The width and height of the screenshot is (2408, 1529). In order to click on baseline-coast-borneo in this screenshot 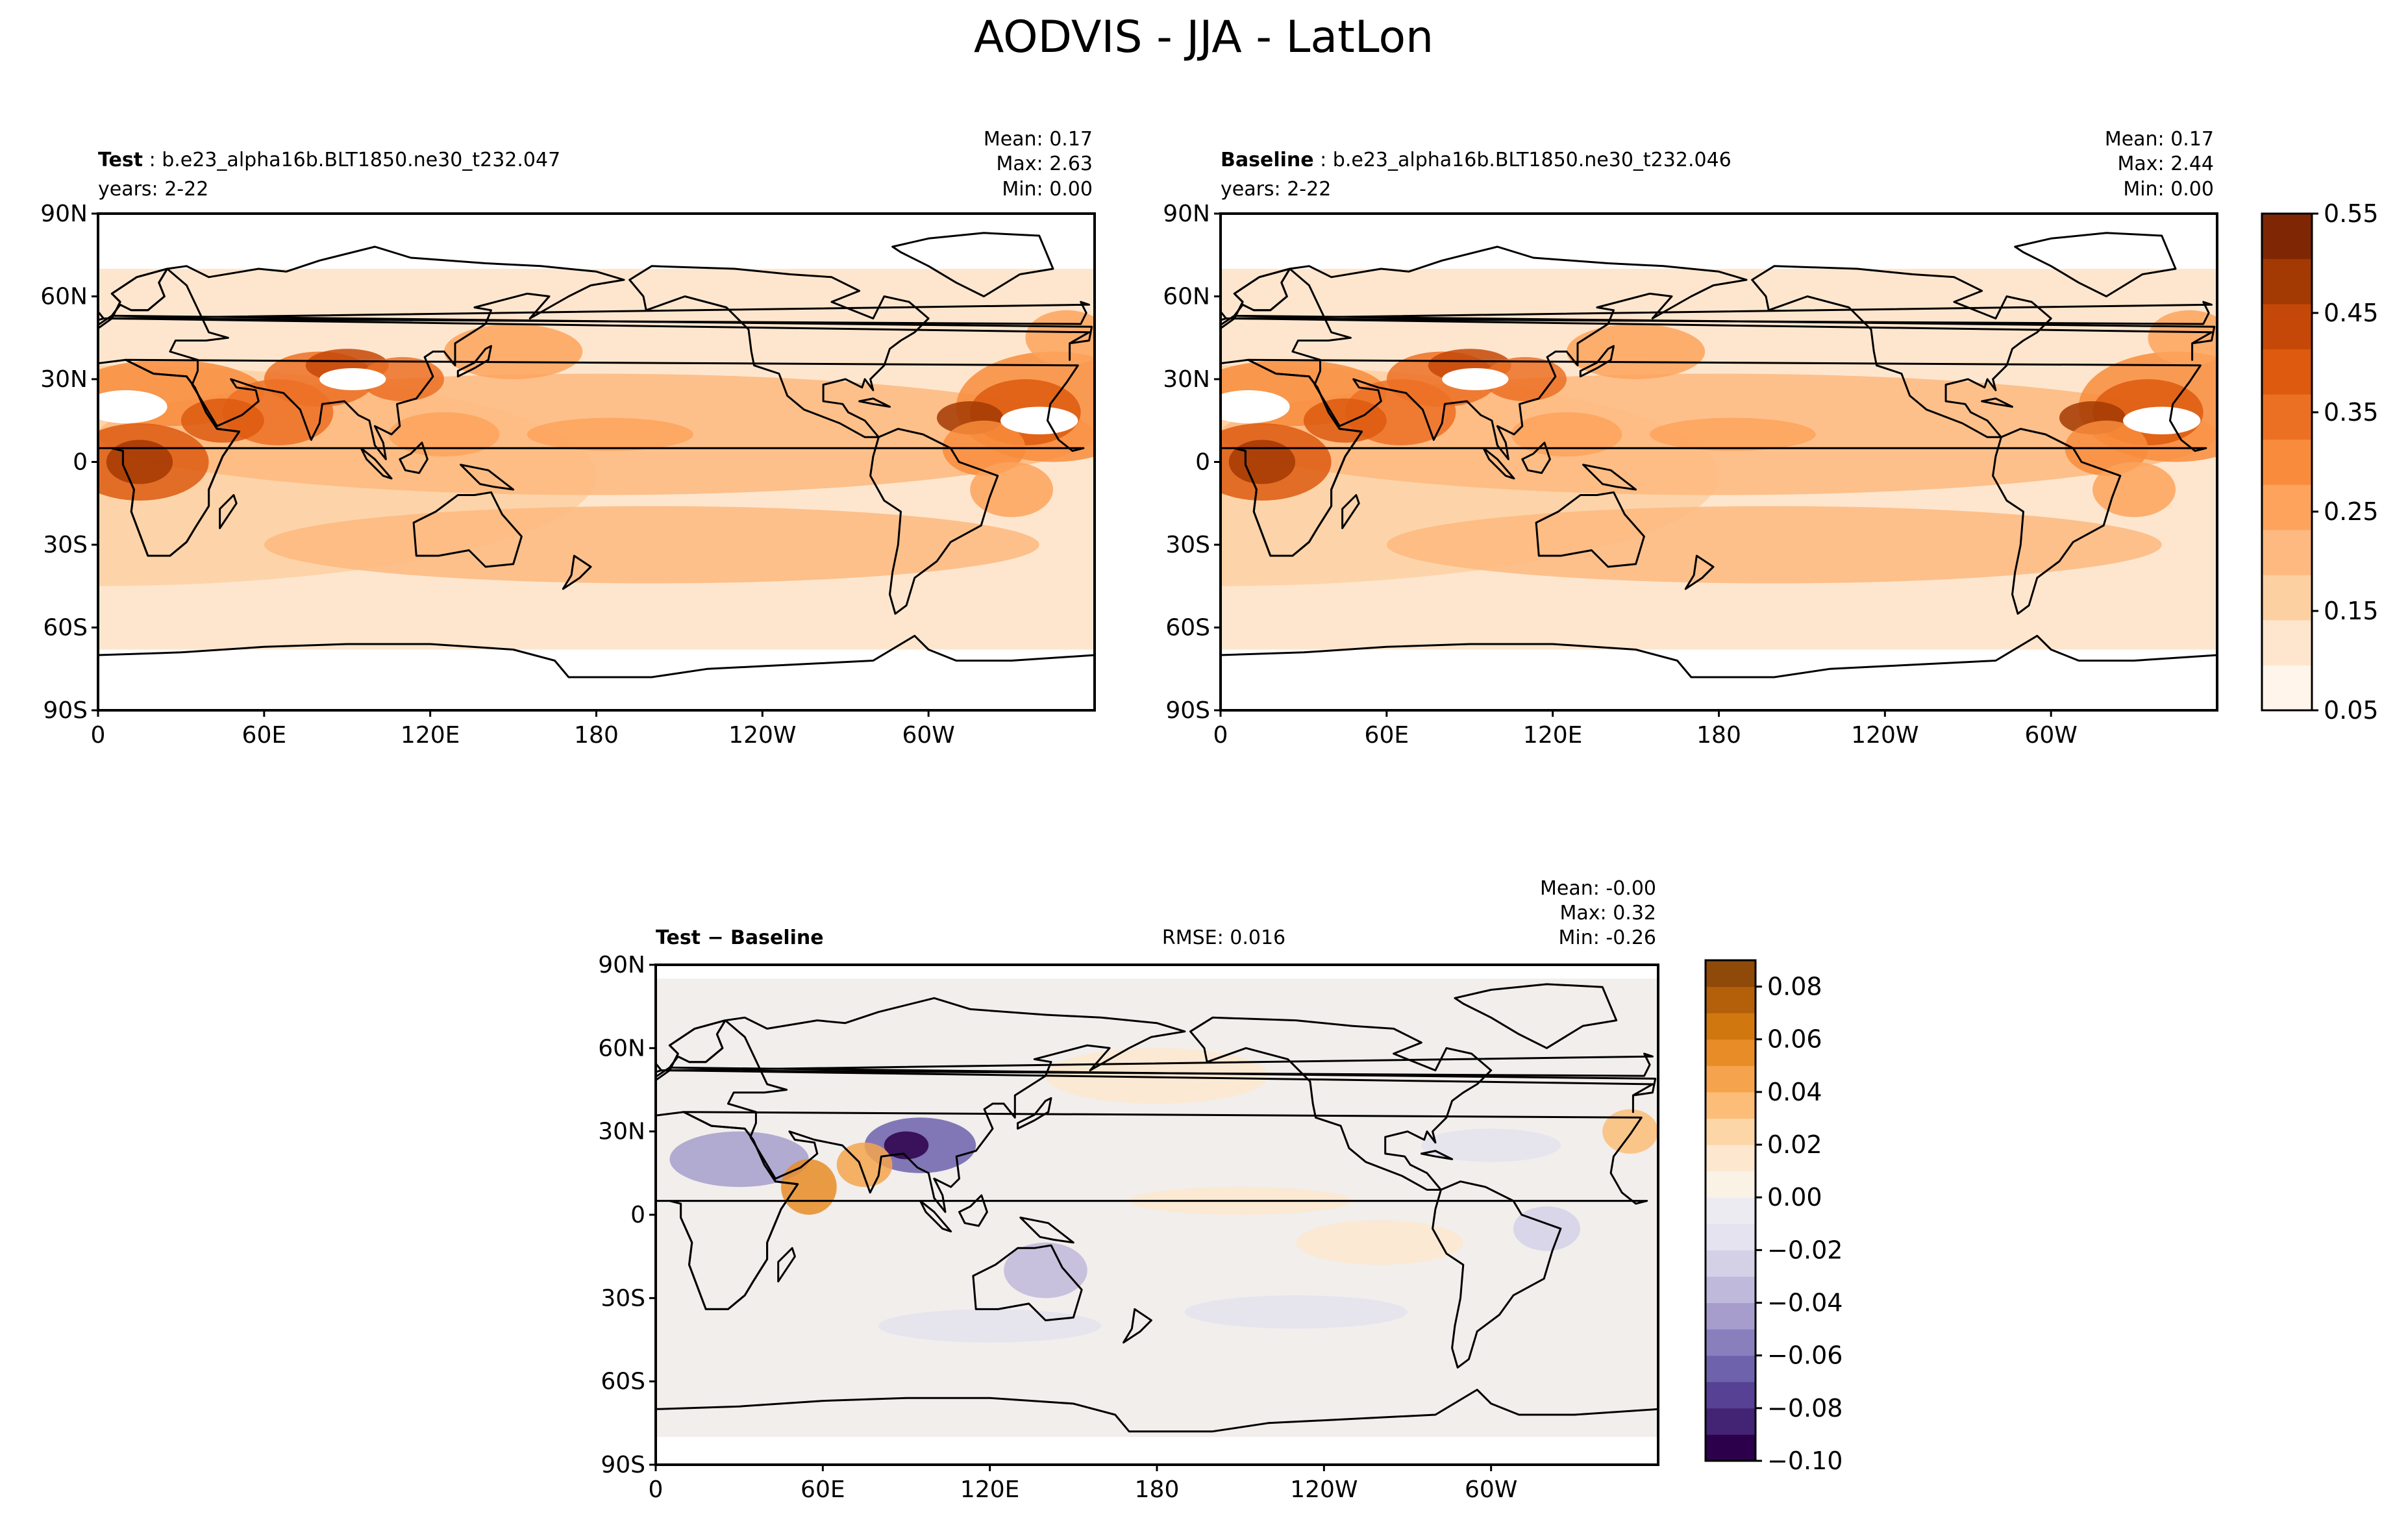, I will do `click(1536, 457)`.